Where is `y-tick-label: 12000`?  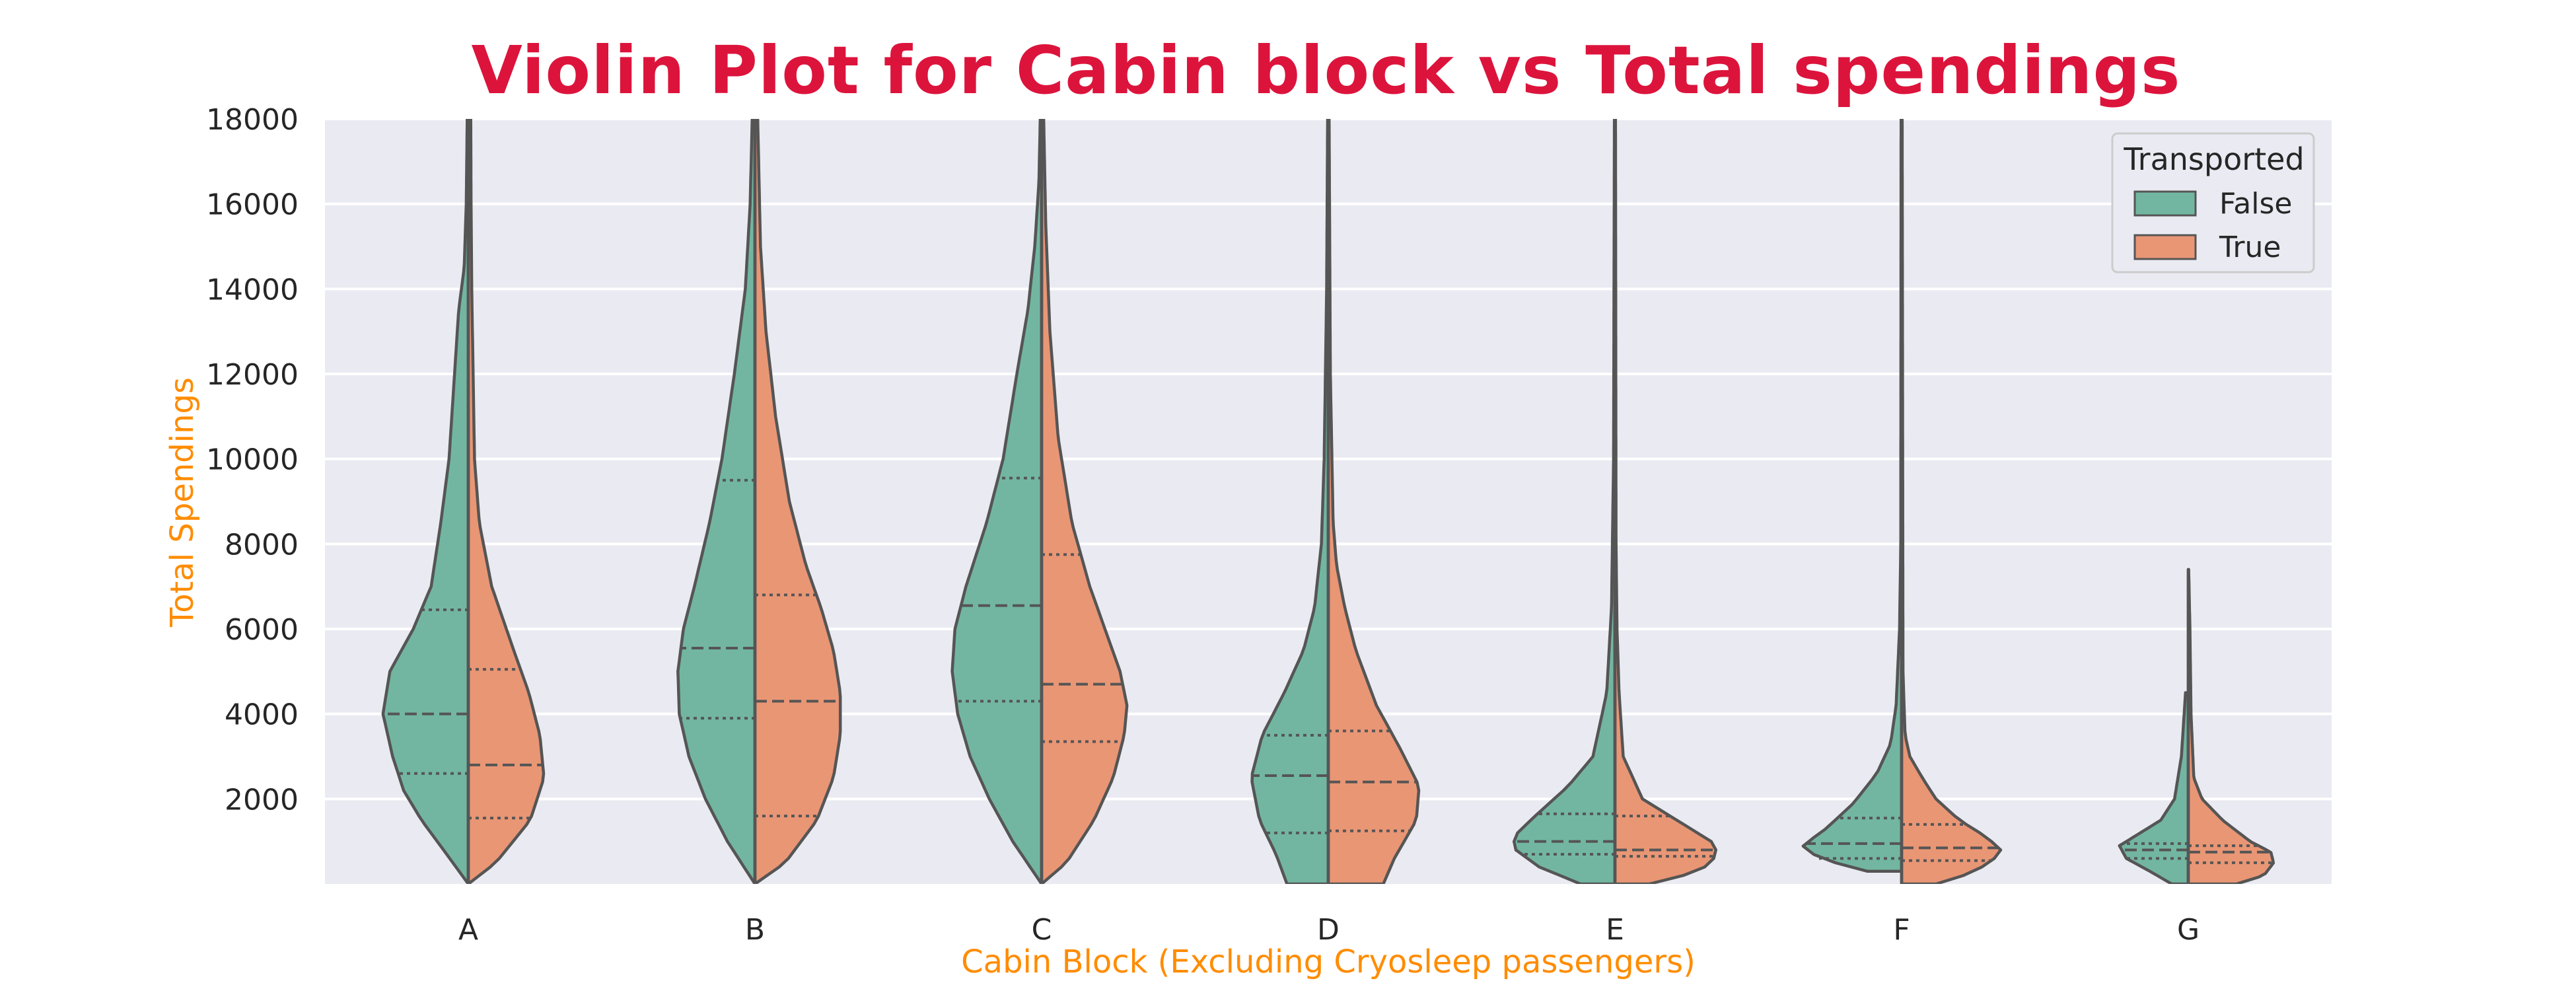 y-tick-label: 12000 is located at coordinates (253, 375).